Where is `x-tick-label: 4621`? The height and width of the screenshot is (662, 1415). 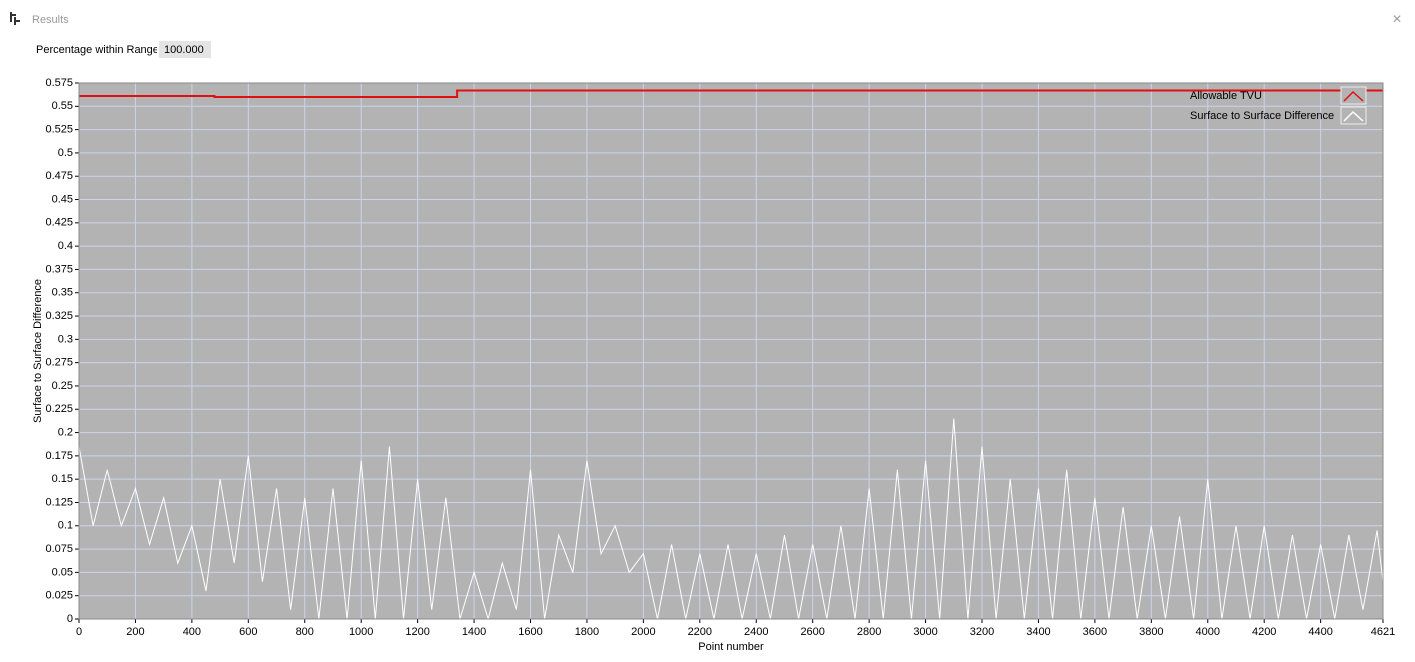 x-tick-label: 4621 is located at coordinates (1383, 632).